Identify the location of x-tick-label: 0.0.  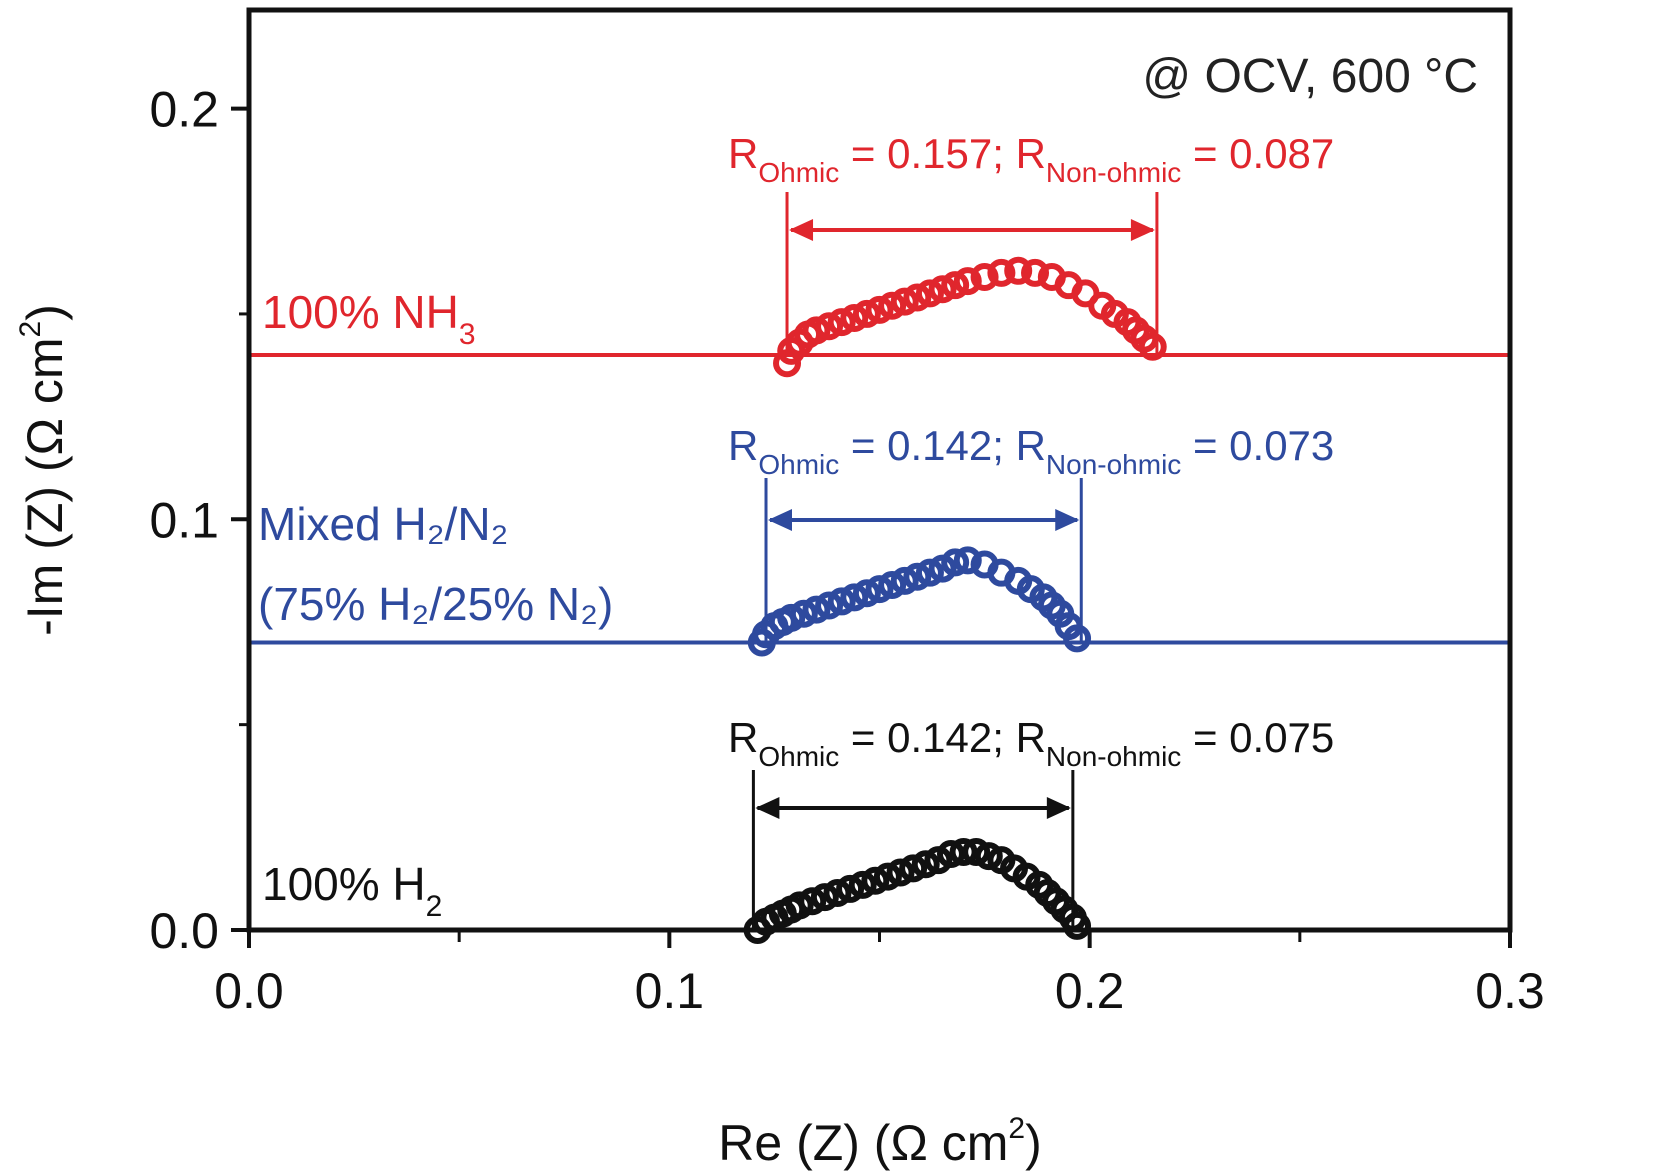
(249, 991).